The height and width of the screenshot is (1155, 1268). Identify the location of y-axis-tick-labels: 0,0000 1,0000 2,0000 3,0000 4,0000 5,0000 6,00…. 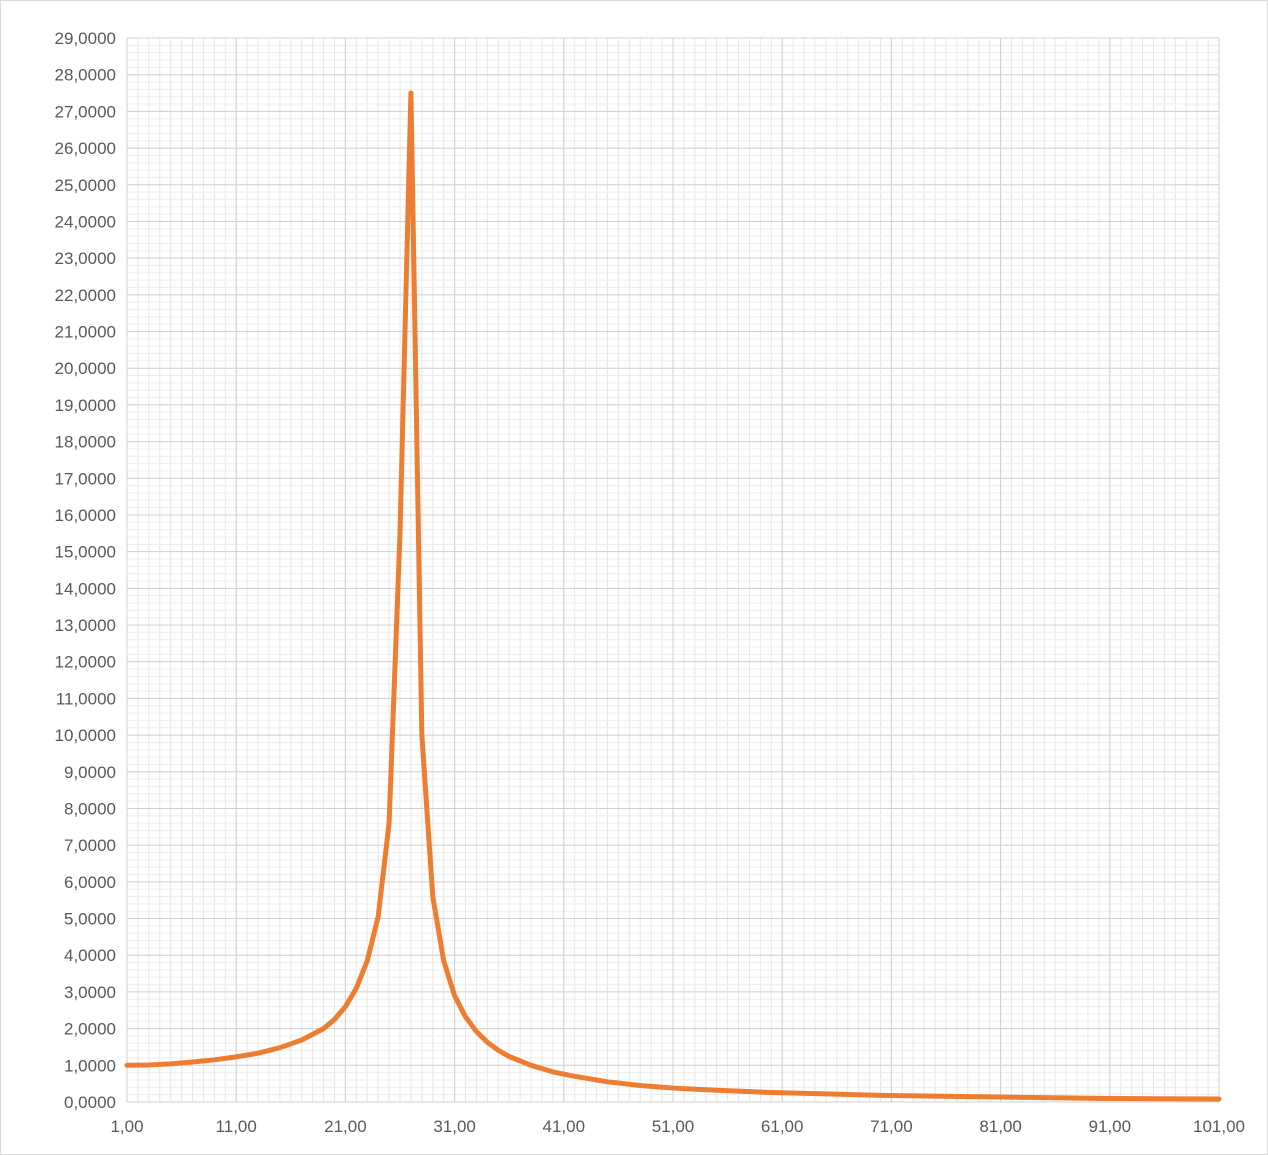
(85, 570).